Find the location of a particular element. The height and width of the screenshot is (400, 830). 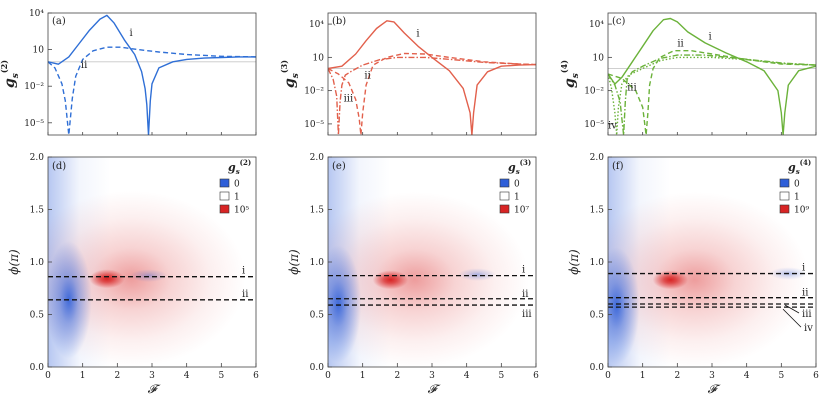

panel-label: (d) is located at coordinates (59, 166).